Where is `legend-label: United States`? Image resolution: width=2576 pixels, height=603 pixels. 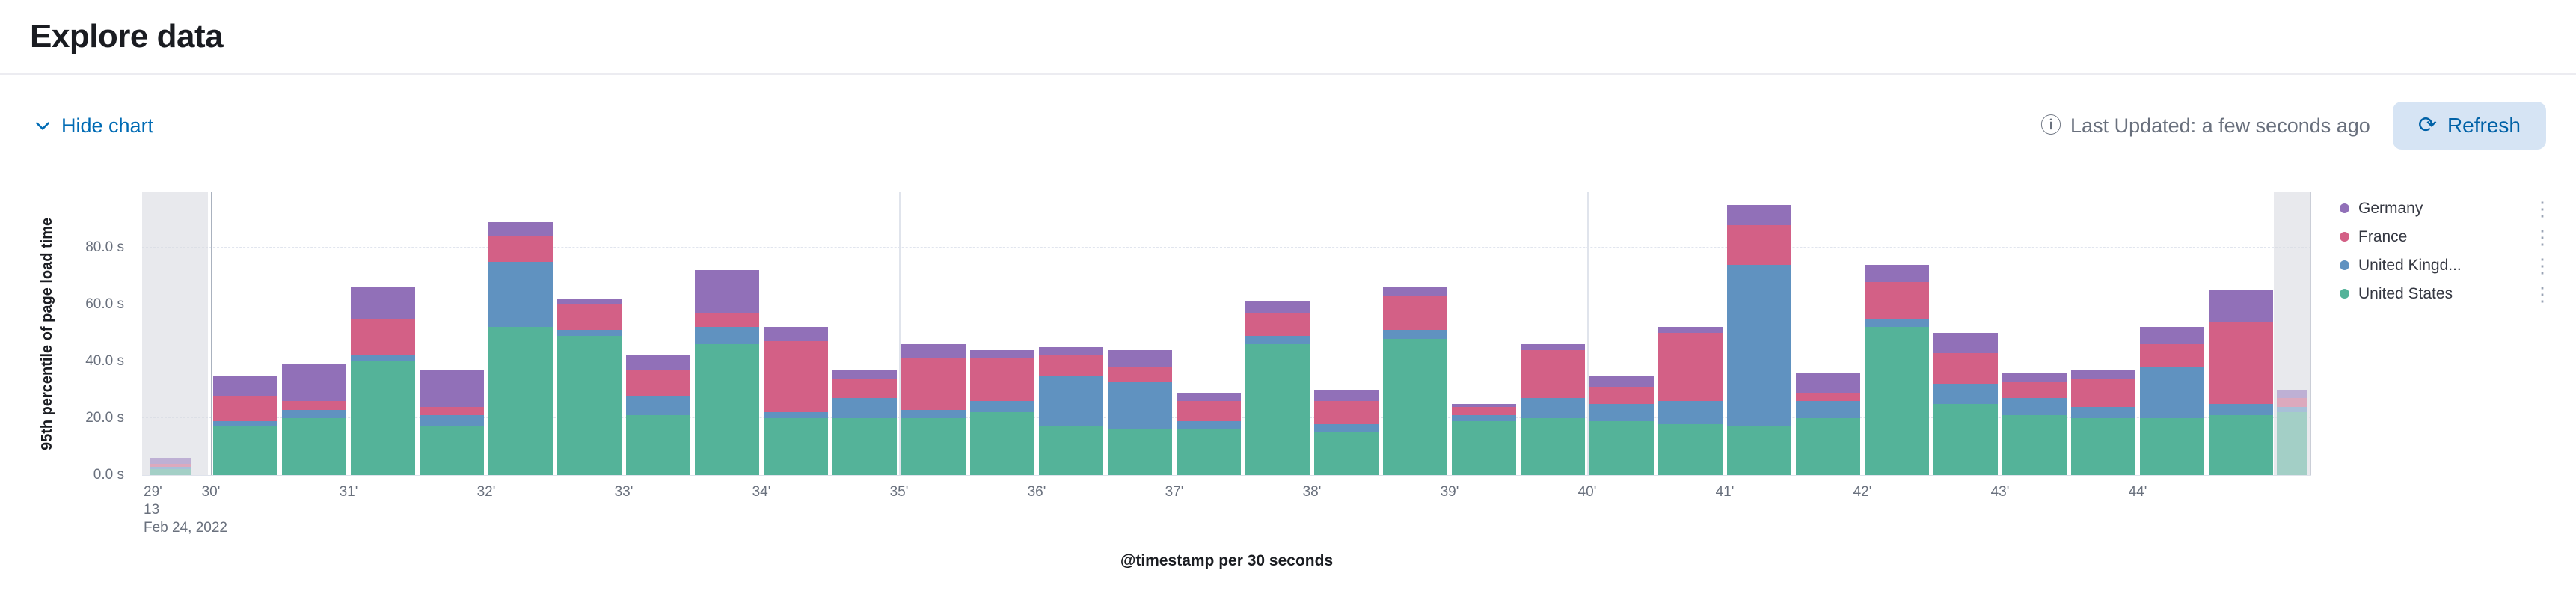
legend-label: United States is located at coordinates (2405, 293).